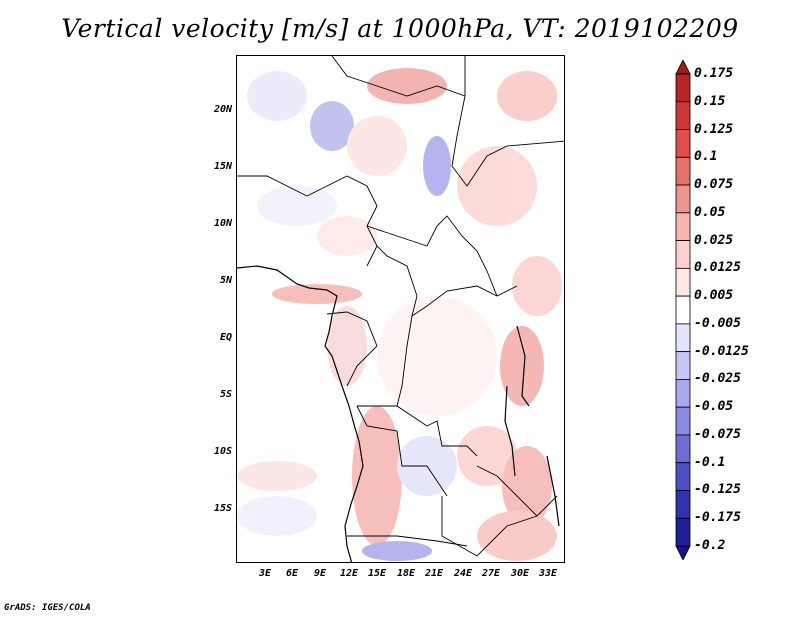 Image resolution: width=800 pixels, height=618 pixels. Describe the element at coordinates (320, 573) in the screenshot. I see `lon-label-9e: 9E` at that location.